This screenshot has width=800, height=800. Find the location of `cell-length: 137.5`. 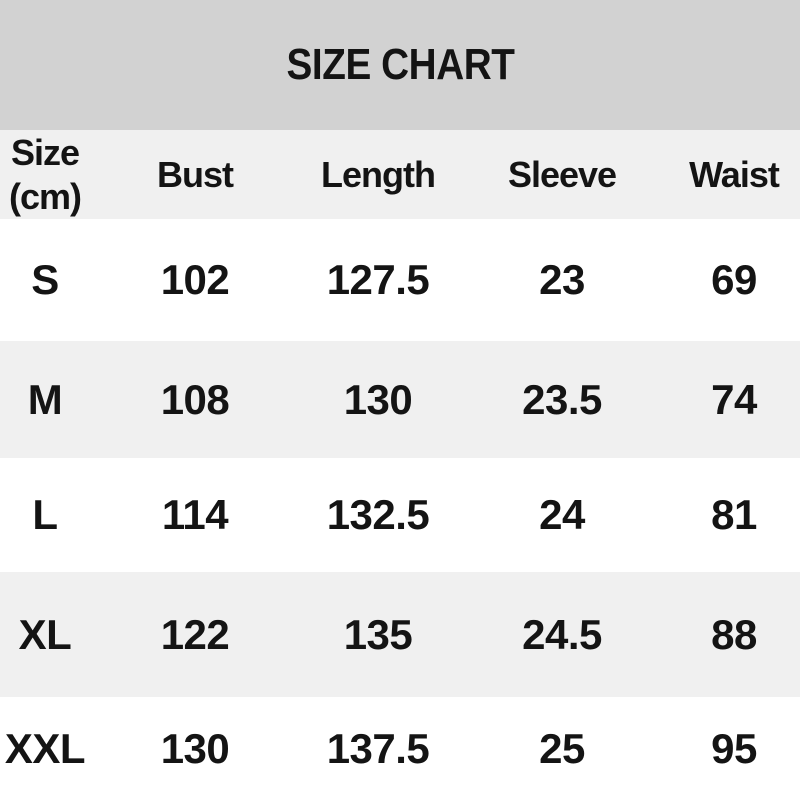

cell-length: 137.5 is located at coordinates (378, 748).